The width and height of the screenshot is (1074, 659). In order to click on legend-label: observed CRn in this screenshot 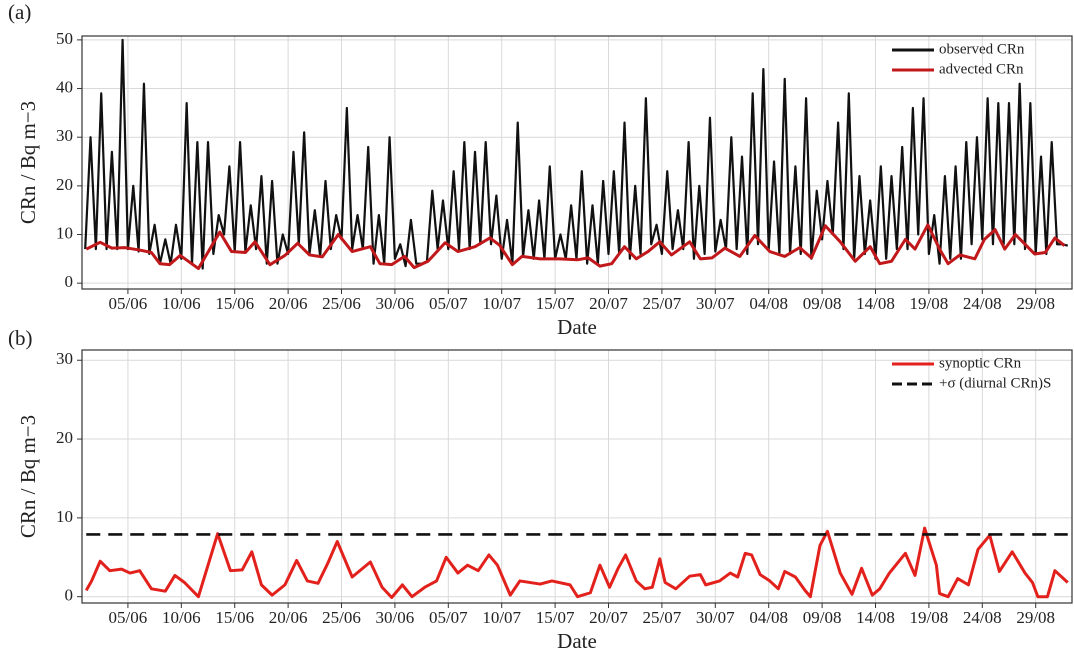, I will do `click(982, 49)`.